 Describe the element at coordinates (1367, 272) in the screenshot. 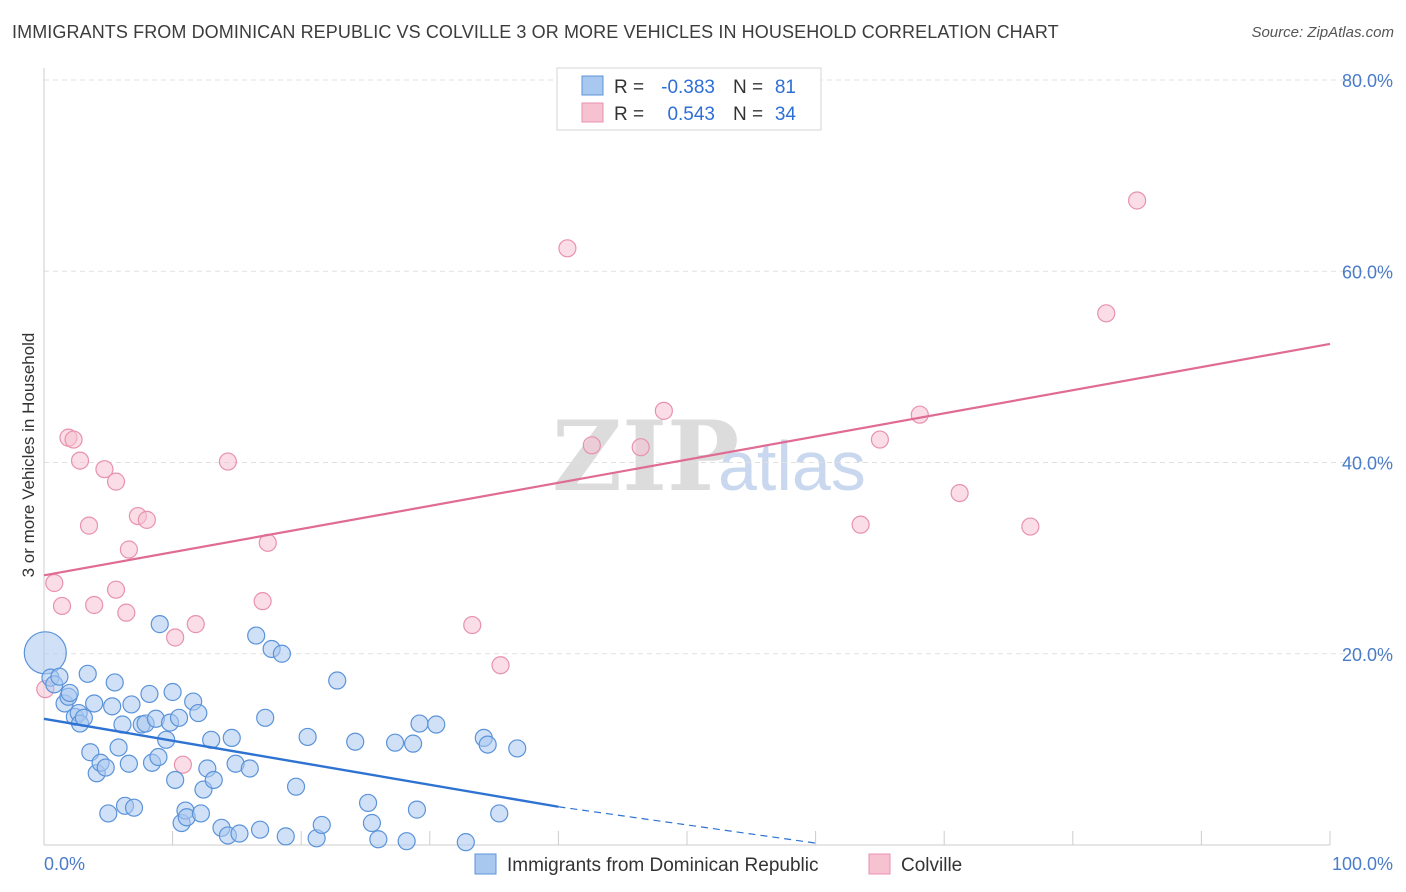

I see `y-tick-label: 60.0%` at that location.